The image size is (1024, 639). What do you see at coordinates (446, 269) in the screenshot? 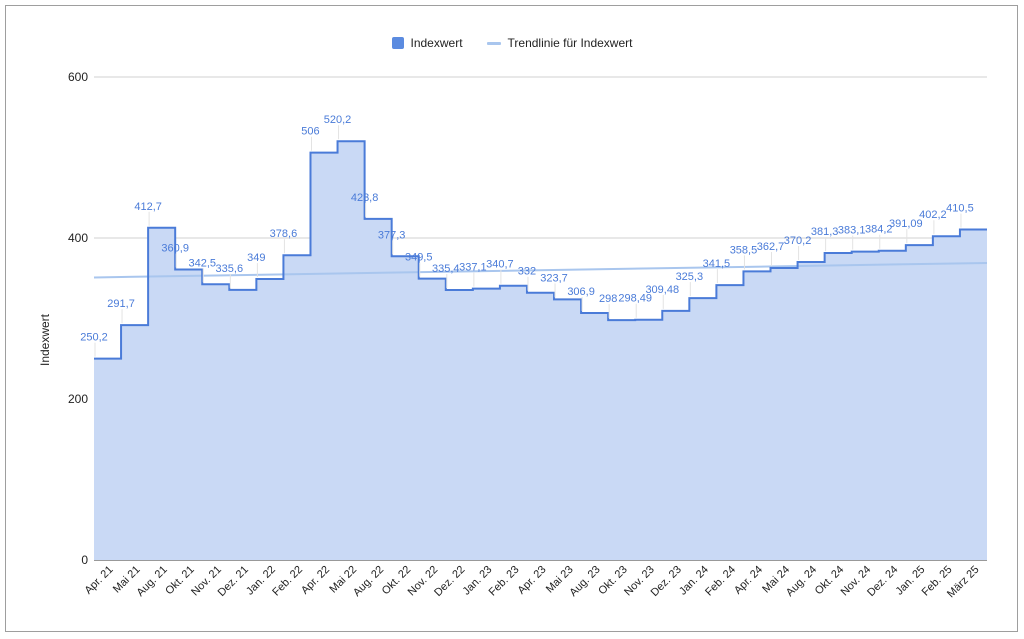
I see `data-label: 335,4` at bounding box center [446, 269].